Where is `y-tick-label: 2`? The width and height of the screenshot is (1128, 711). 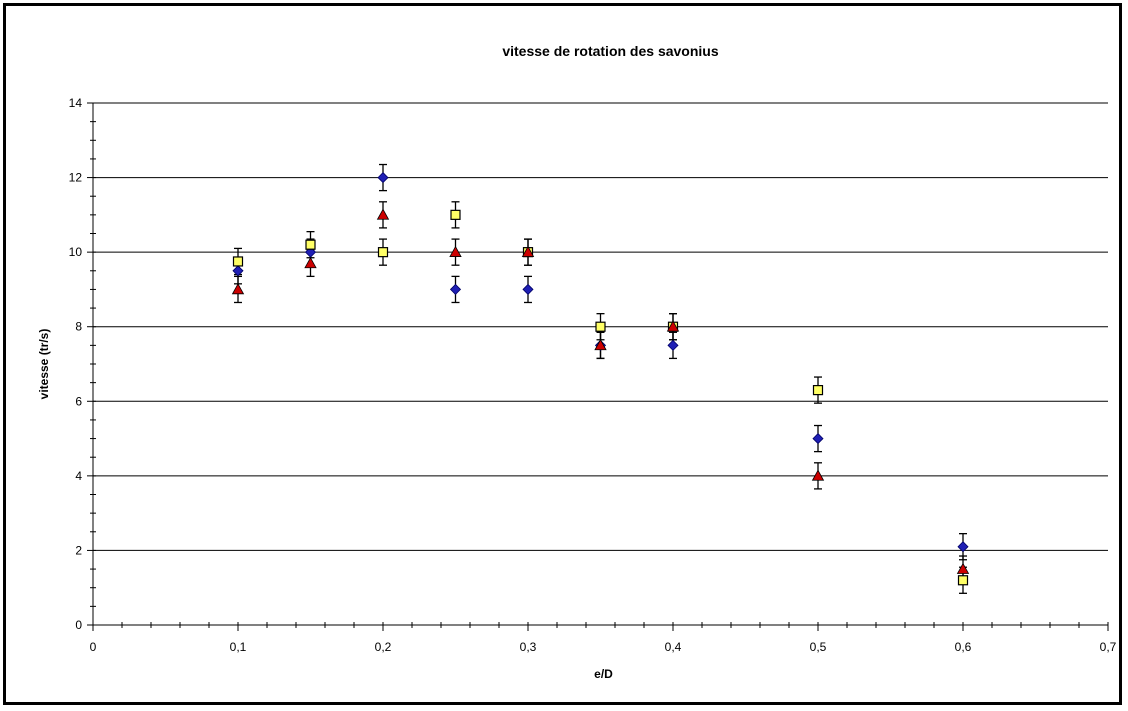 y-tick-label: 2 is located at coordinates (78, 550).